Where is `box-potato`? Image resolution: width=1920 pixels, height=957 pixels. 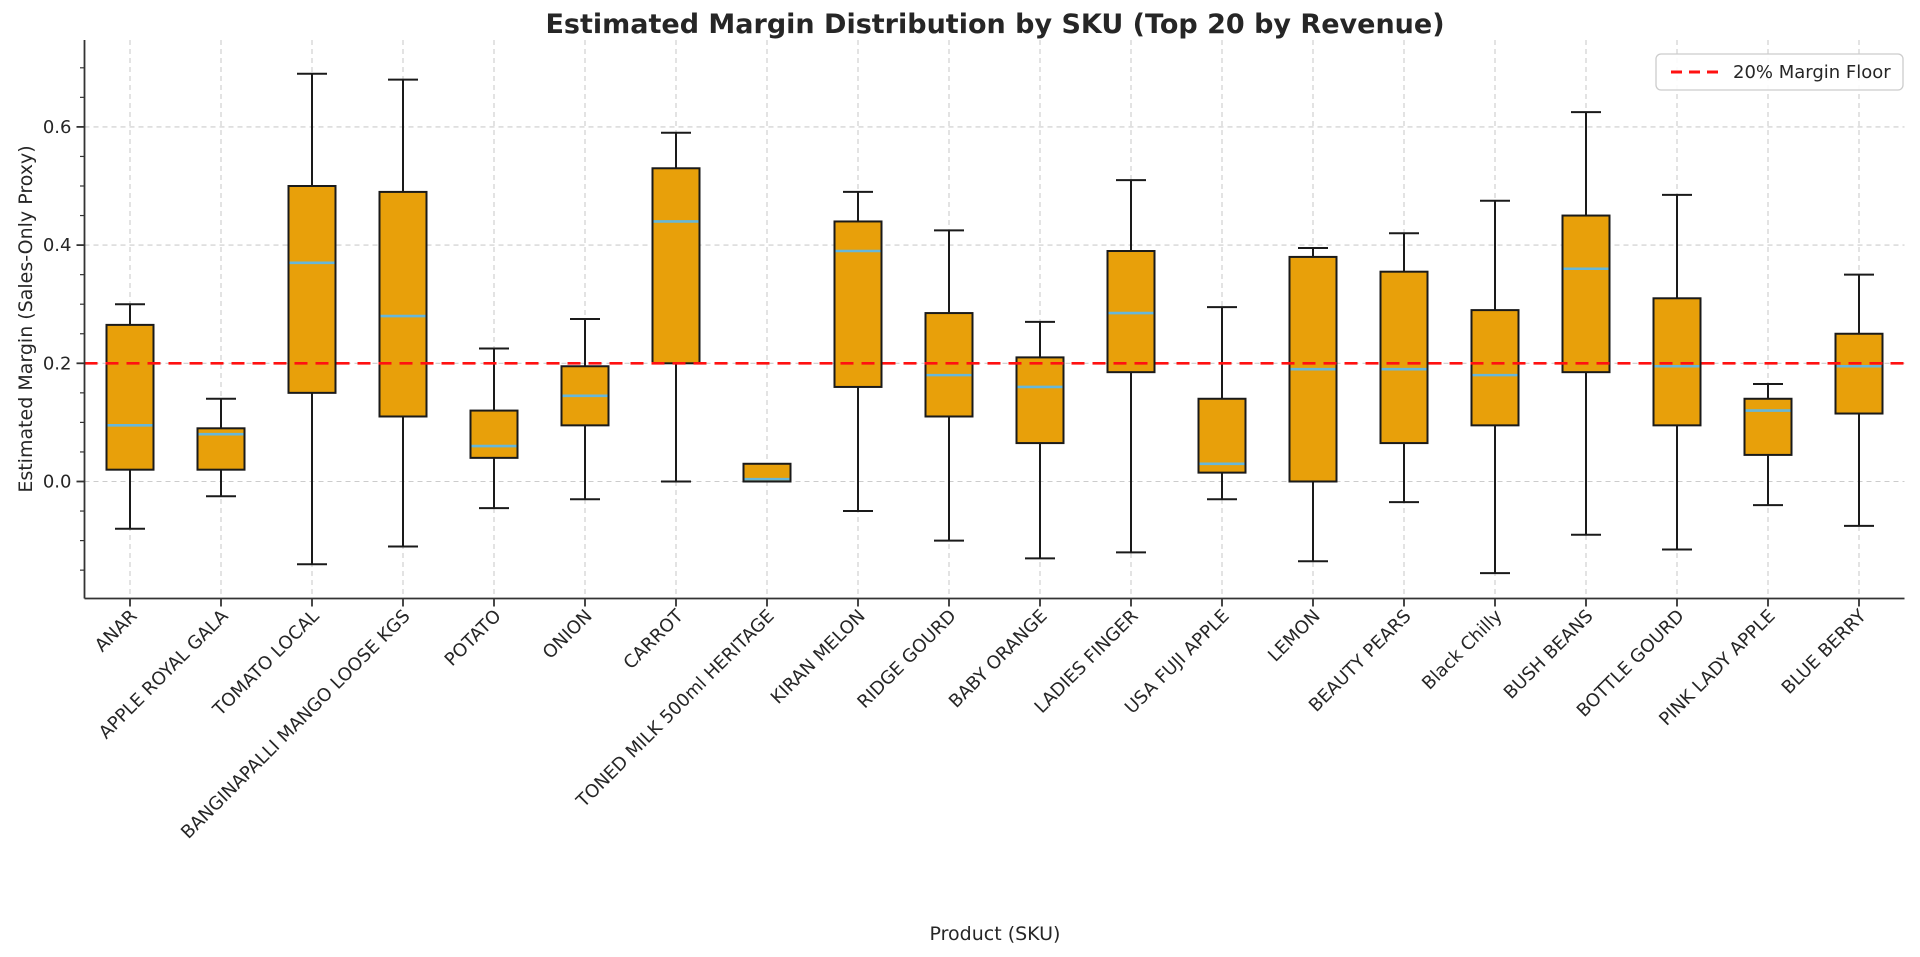
box-potato is located at coordinates (494, 428).